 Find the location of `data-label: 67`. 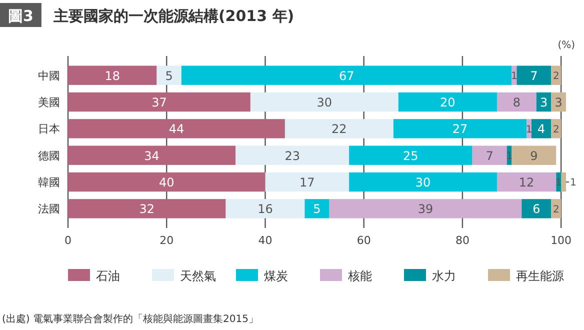

data-label: 67 is located at coordinates (346, 75).